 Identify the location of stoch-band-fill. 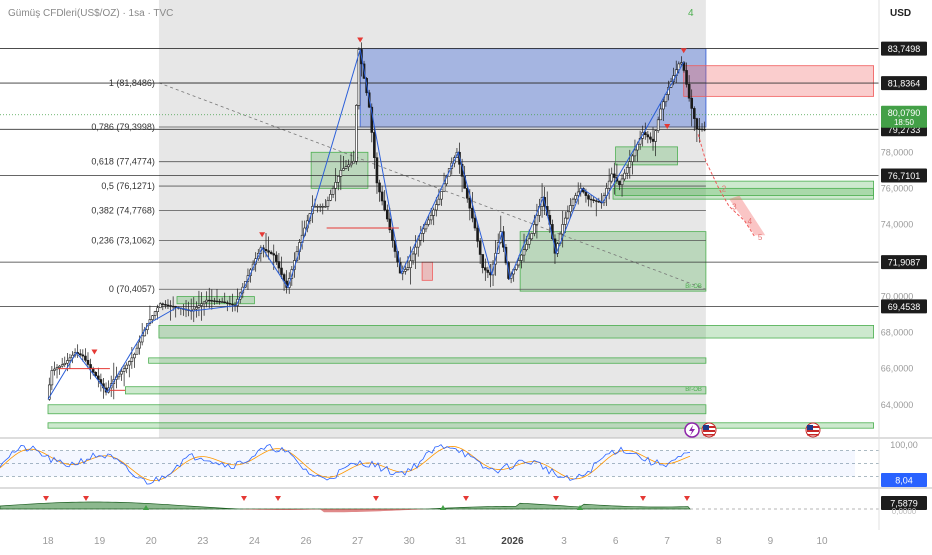
(427, 463).